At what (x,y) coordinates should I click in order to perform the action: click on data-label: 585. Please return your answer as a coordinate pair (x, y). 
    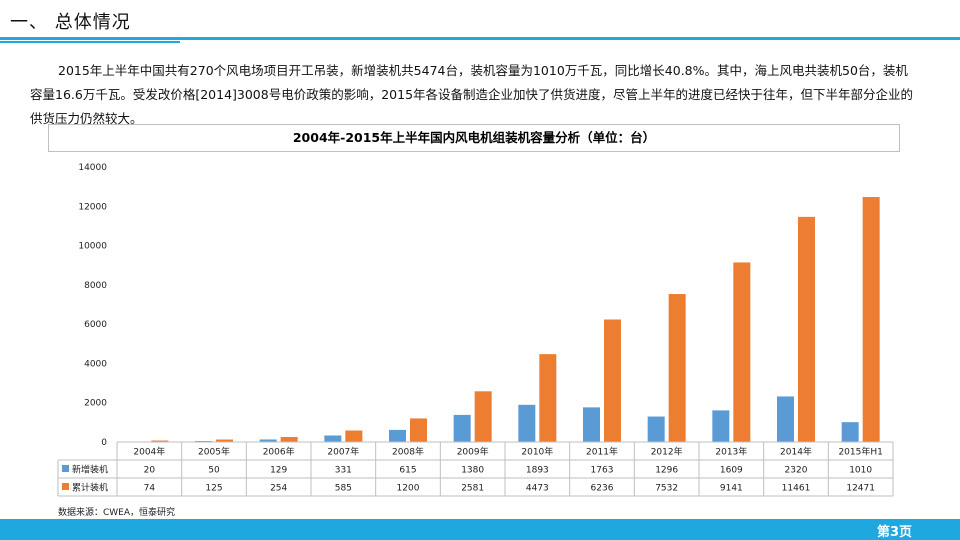
    Looking at the image, I should click on (343, 489).